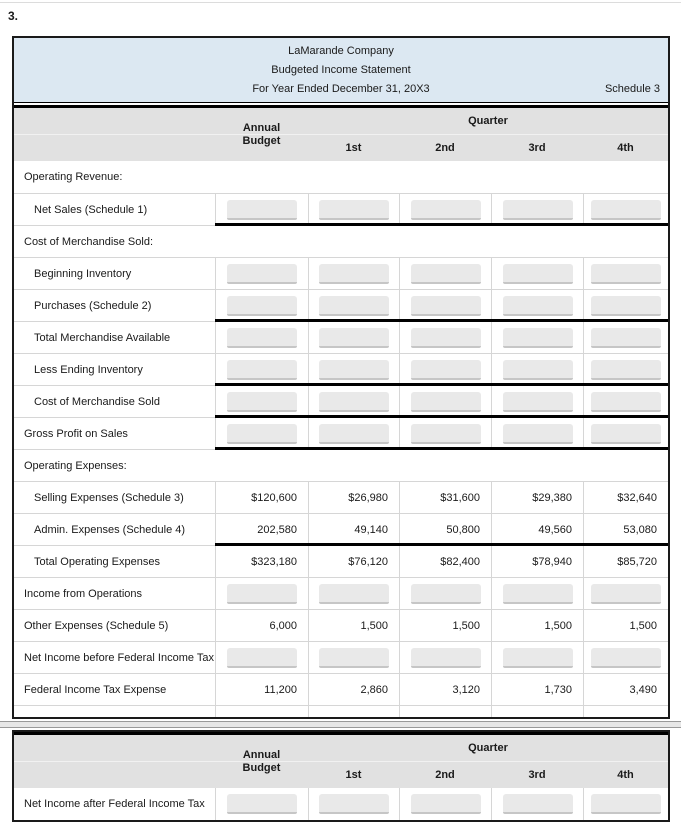  What do you see at coordinates (632, 89) in the screenshot?
I see `schedule-label: Schedule 3` at bounding box center [632, 89].